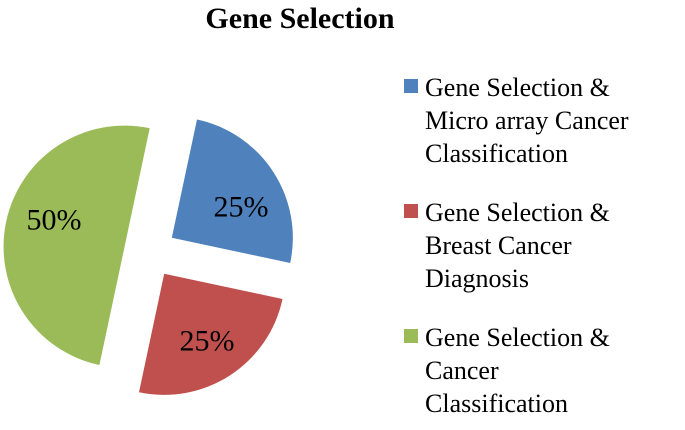 The image size is (685, 430). I want to click on legend-label-line: Cancer, so click(462, 370).